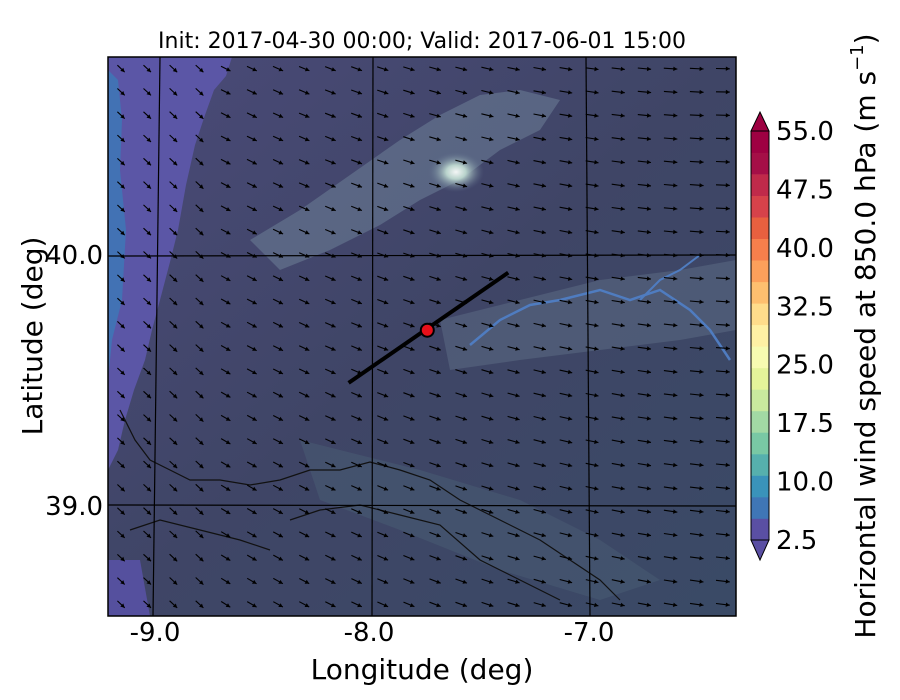  What do you see at coordinates (805, 366) in the screenshot?
I see `colorbar-tick-label: 25.0` at bounding box center [805, 366].